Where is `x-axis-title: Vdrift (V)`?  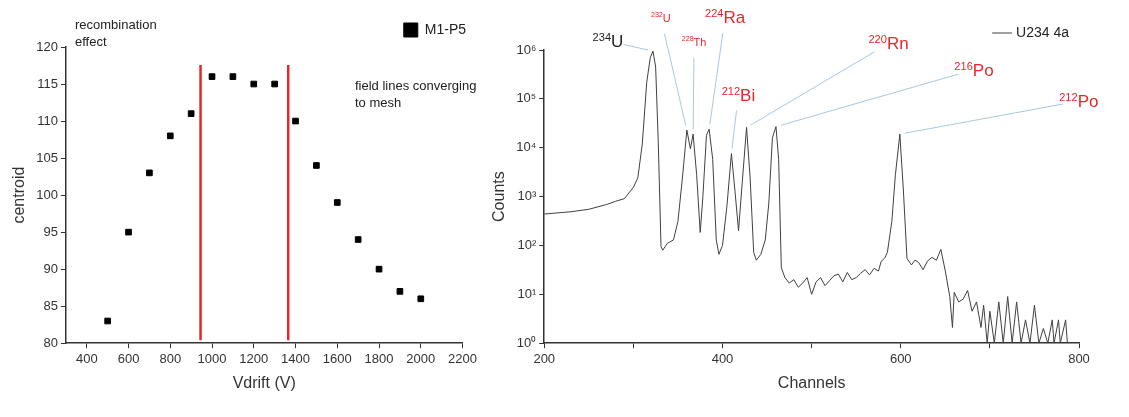
x-axis-title: Vdrift (V) is located at coordinates (264, 382).